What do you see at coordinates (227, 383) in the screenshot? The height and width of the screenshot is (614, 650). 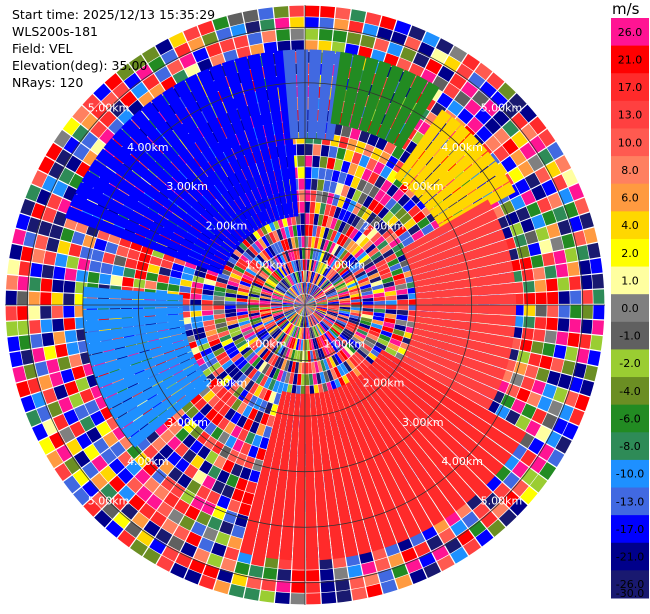 I see `range-ring-label: 2.00km` at bounding box center [227, 383].